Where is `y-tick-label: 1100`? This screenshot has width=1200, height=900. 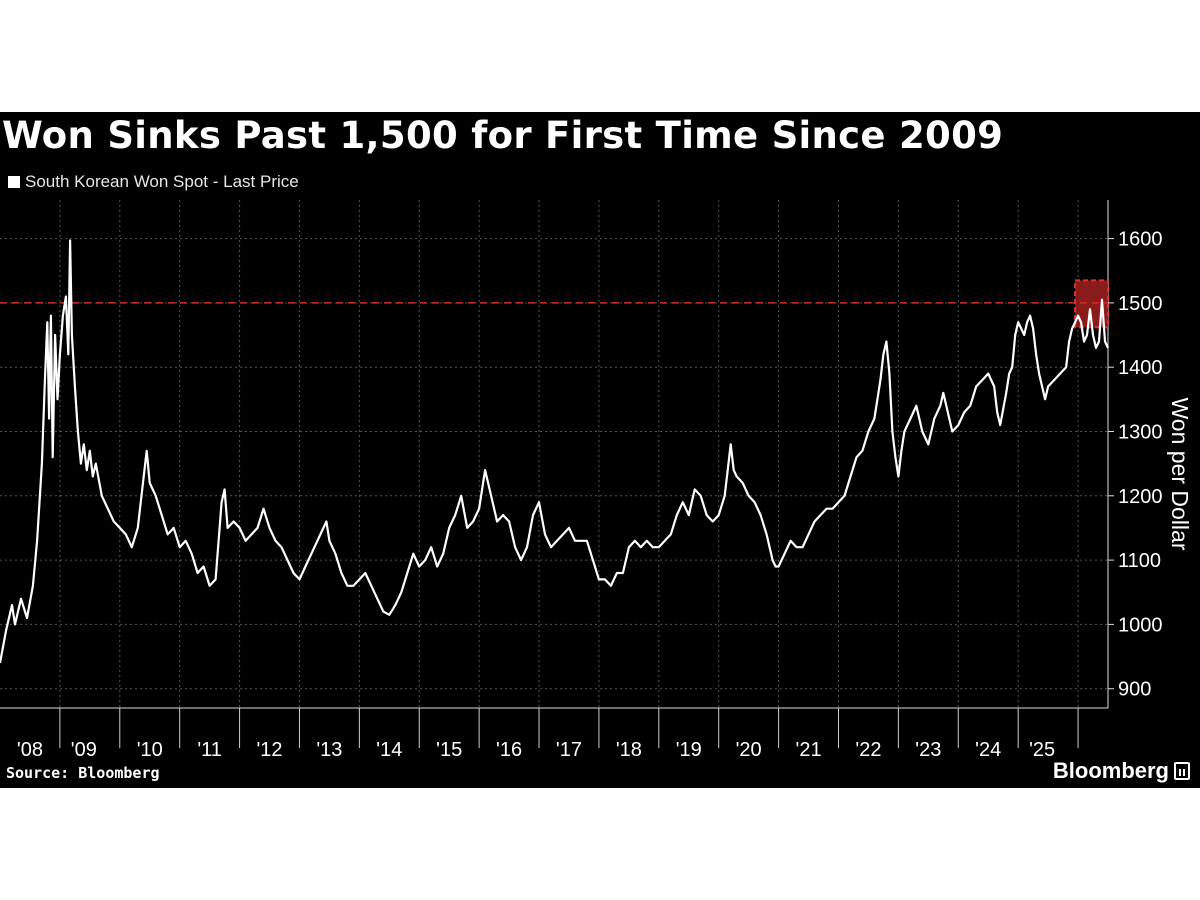
y-tick-label: 1100 is located at coordinates (1139, 561).